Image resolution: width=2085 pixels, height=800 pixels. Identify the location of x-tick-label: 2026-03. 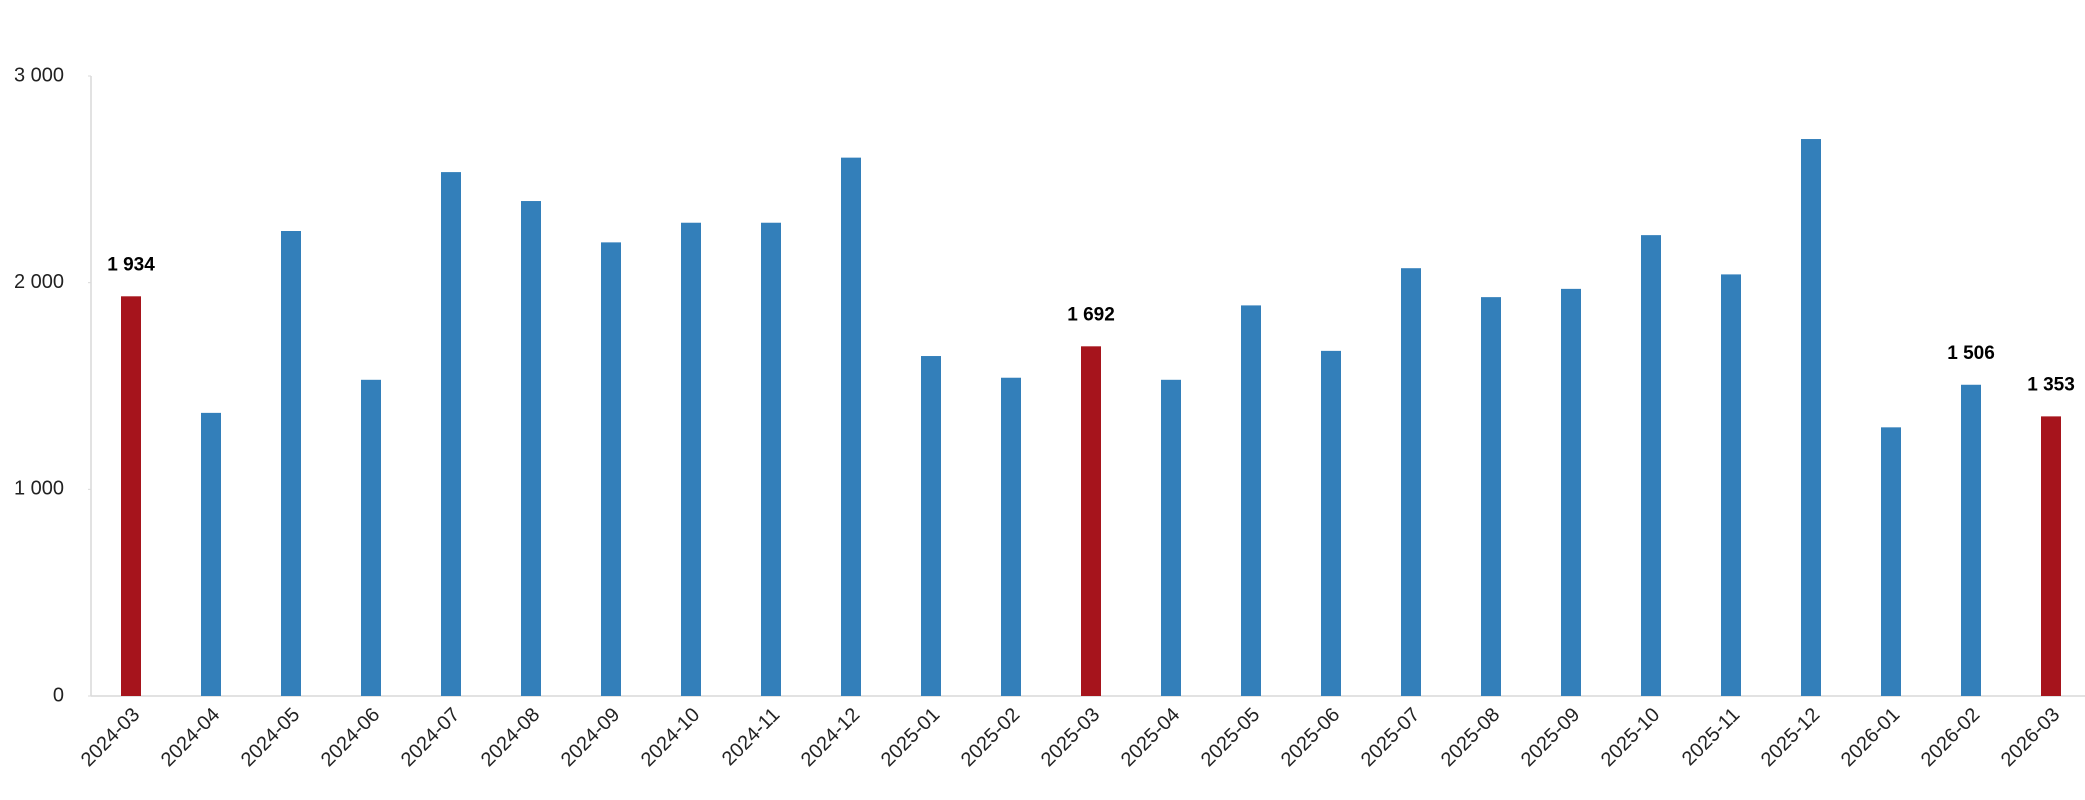
(2030, 737).